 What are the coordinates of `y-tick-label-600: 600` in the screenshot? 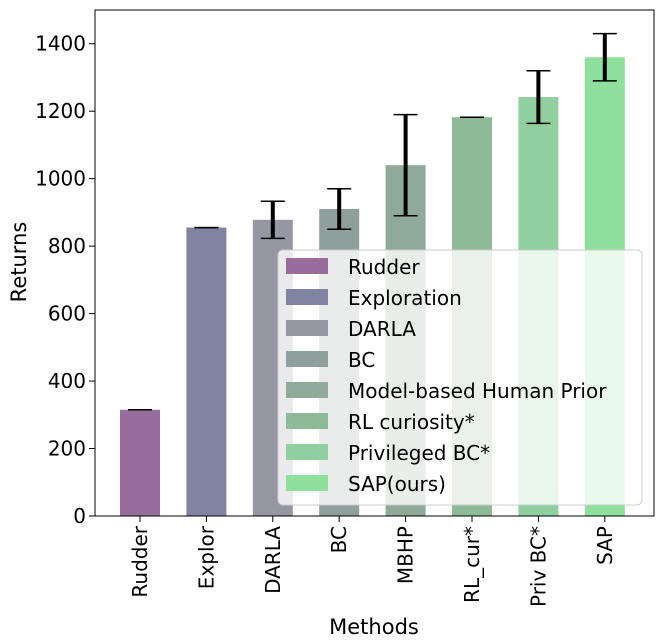 It's located at (67, 314).